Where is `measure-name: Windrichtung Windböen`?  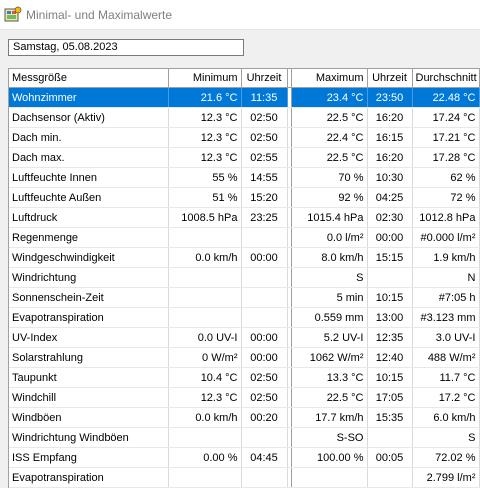 measure-name: Windrichtung Windböen is located at coordinates (89, 437).